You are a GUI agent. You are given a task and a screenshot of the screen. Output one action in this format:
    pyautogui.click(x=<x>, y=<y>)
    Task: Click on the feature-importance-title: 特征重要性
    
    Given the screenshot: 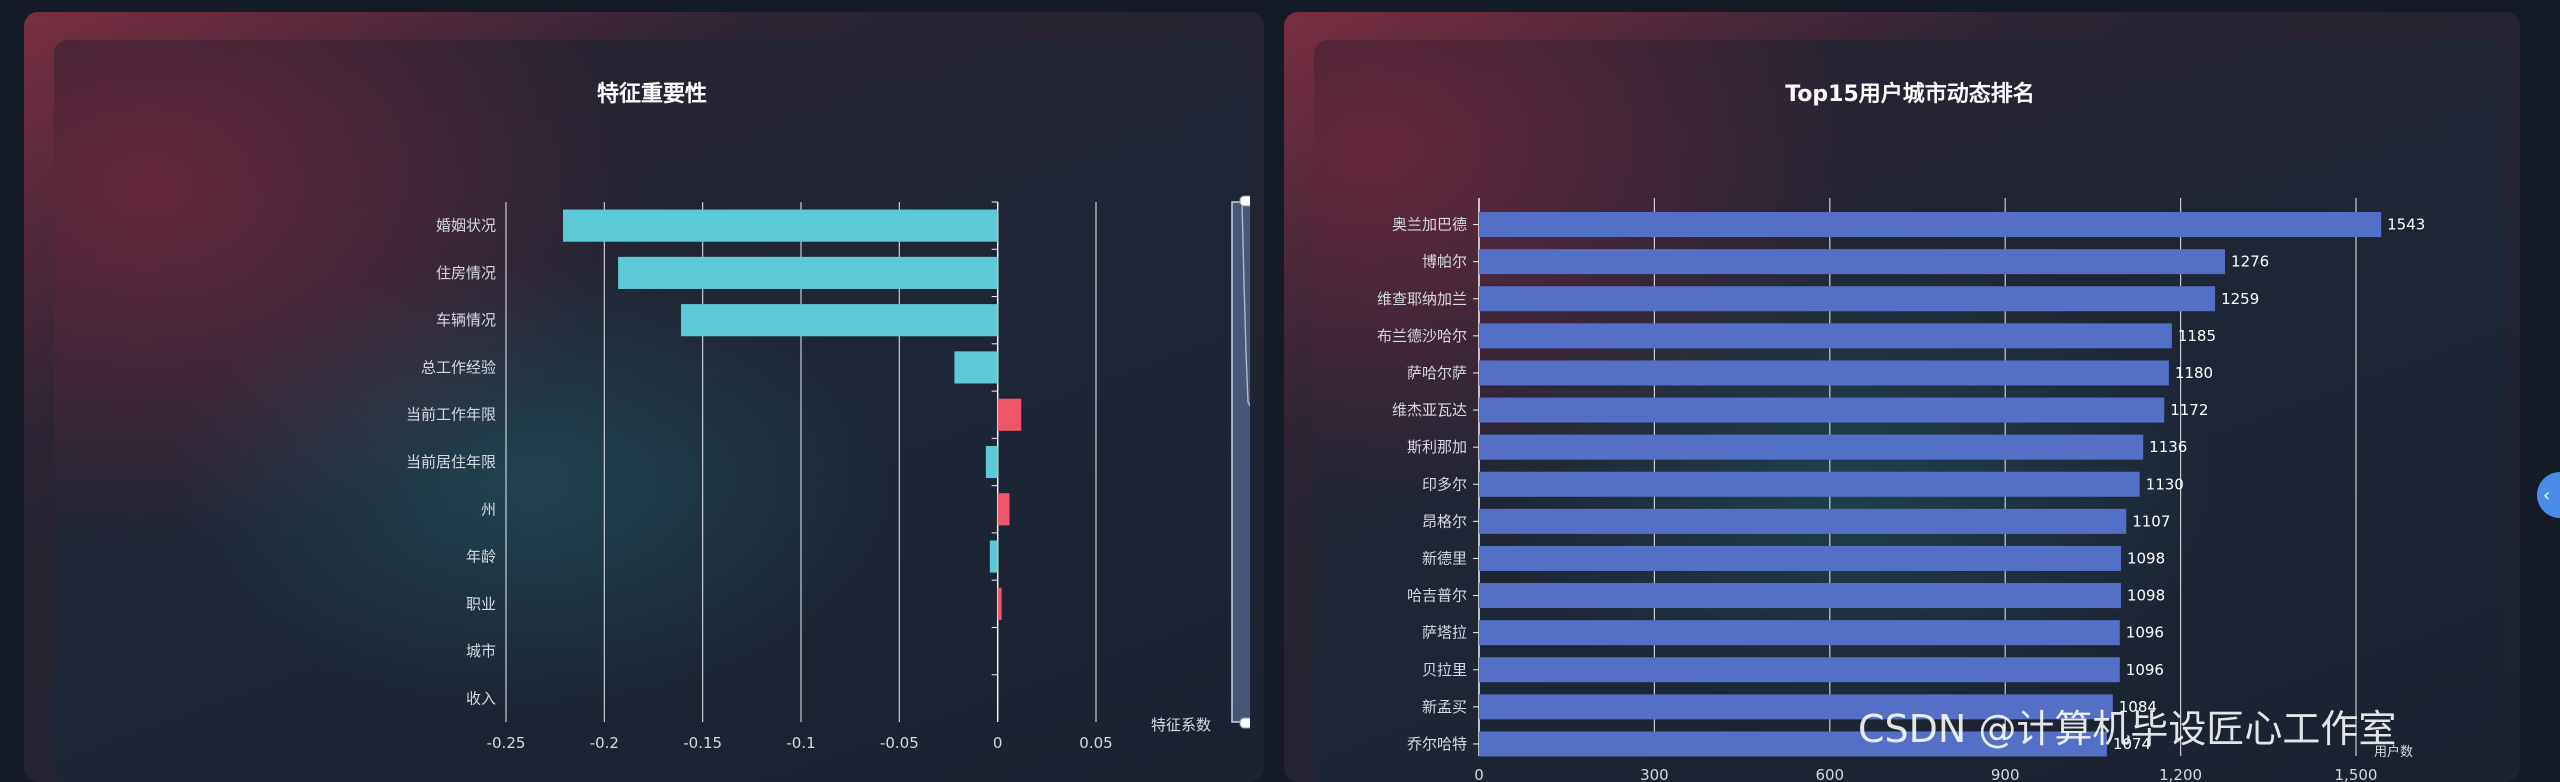 What is the action you would take?
    pyautogui.click(x=651, y=94)
    